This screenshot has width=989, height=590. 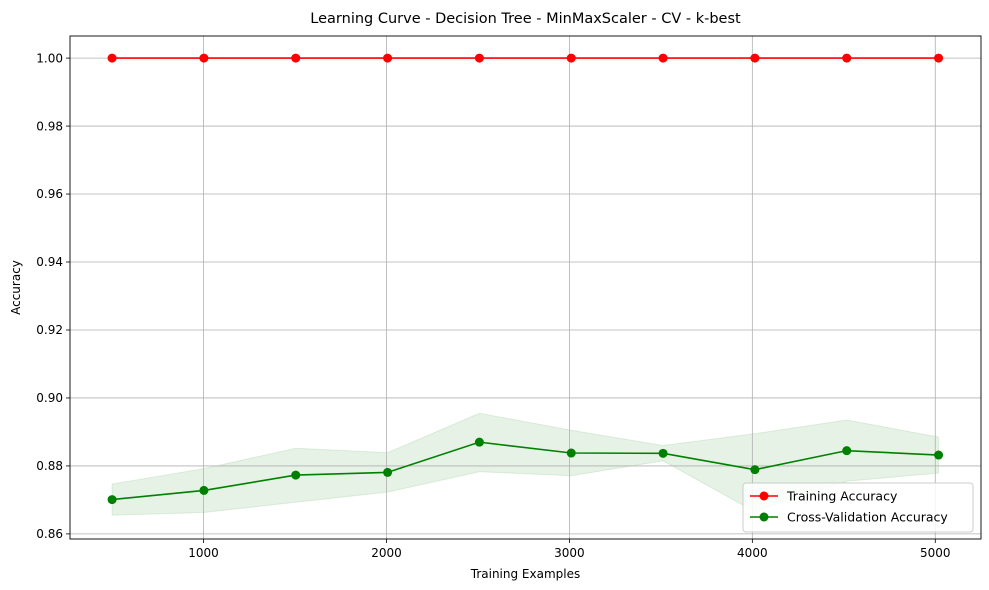 I want to click on legend-marker-training, so click(x=764, y=496).